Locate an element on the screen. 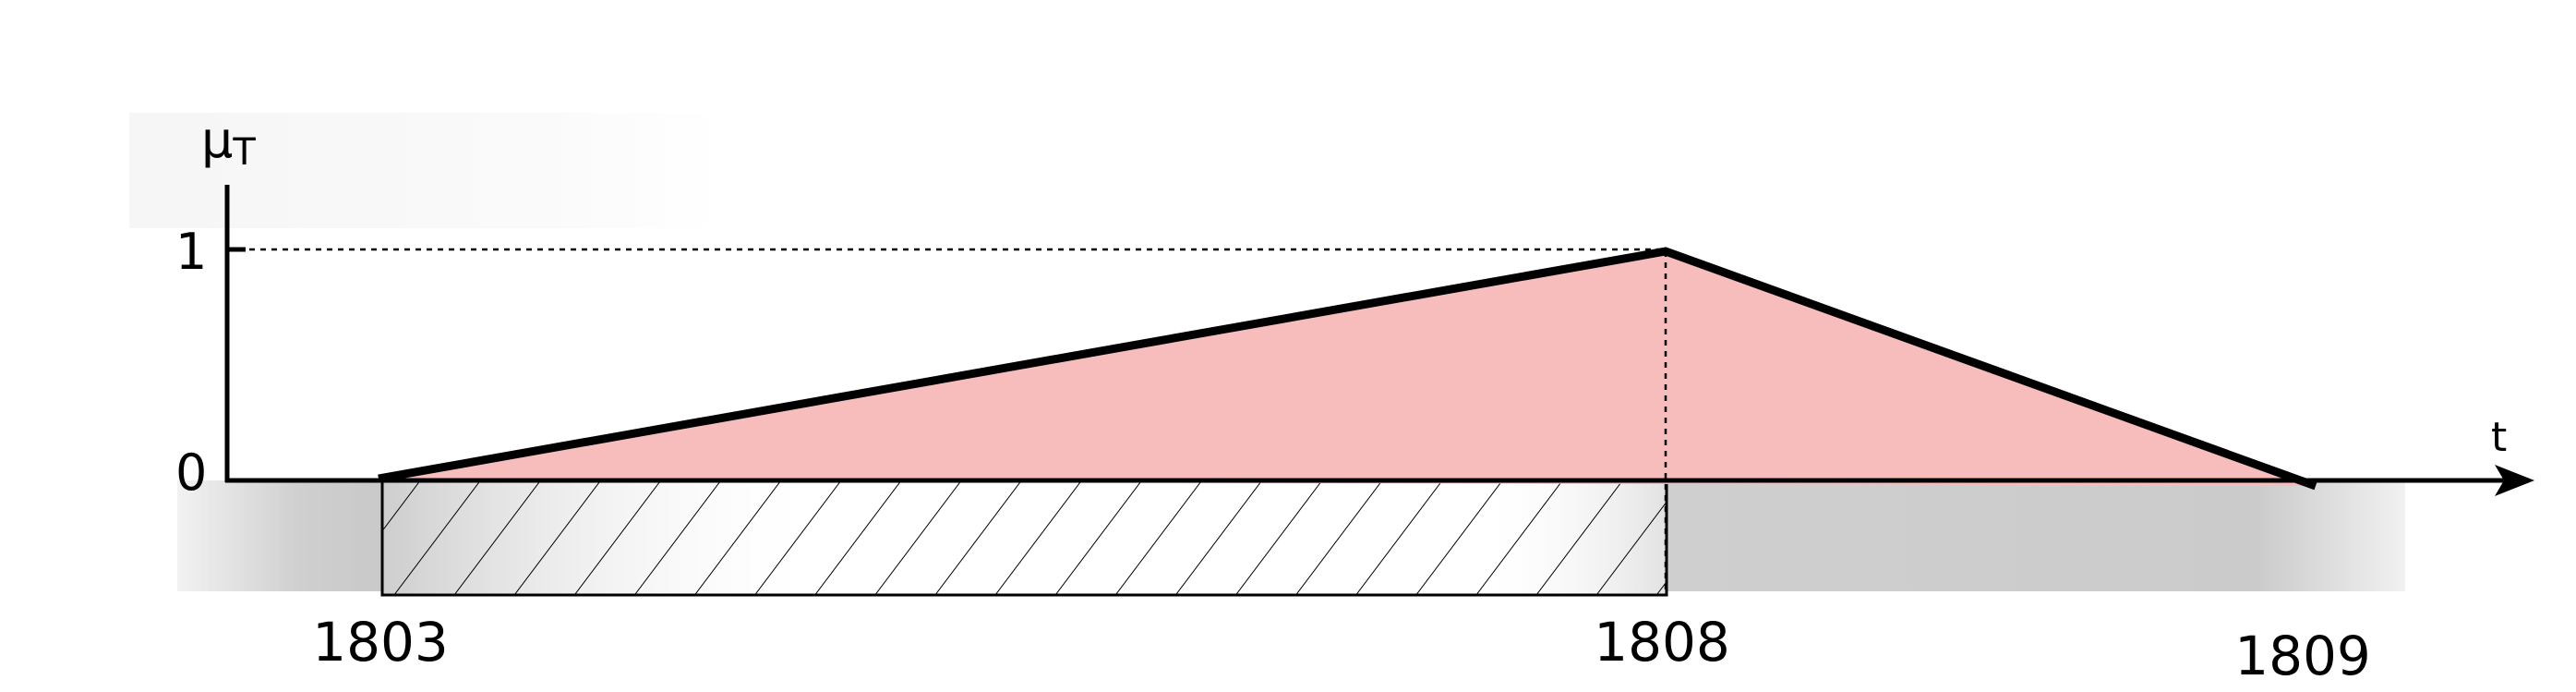 The height and width of the screenshot is (692, 2576). shadow-band-left is located at coordinates (279, 535).